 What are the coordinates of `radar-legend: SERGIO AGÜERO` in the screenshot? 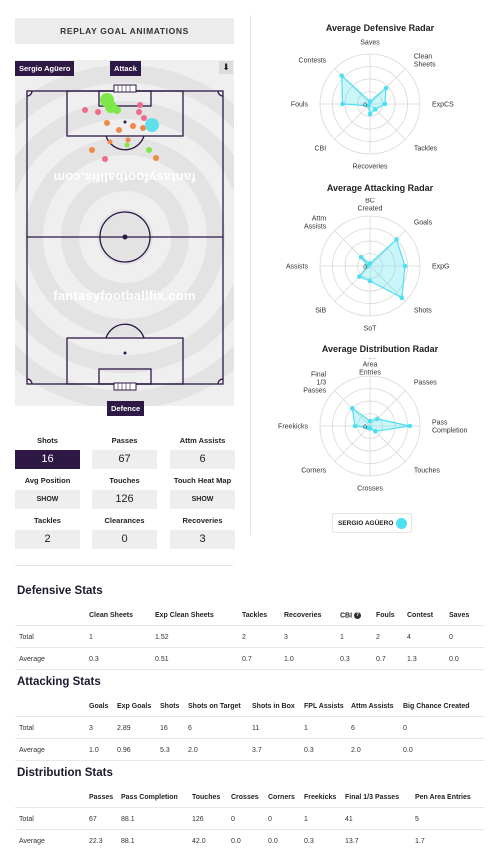 It's located at (372, 523).